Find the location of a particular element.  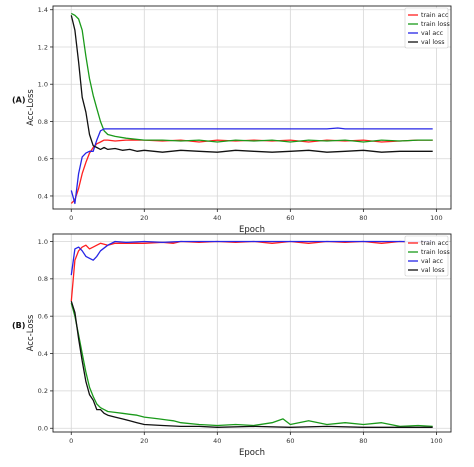

y-tick-label: 0.0 is located at coordinates (43, 429).